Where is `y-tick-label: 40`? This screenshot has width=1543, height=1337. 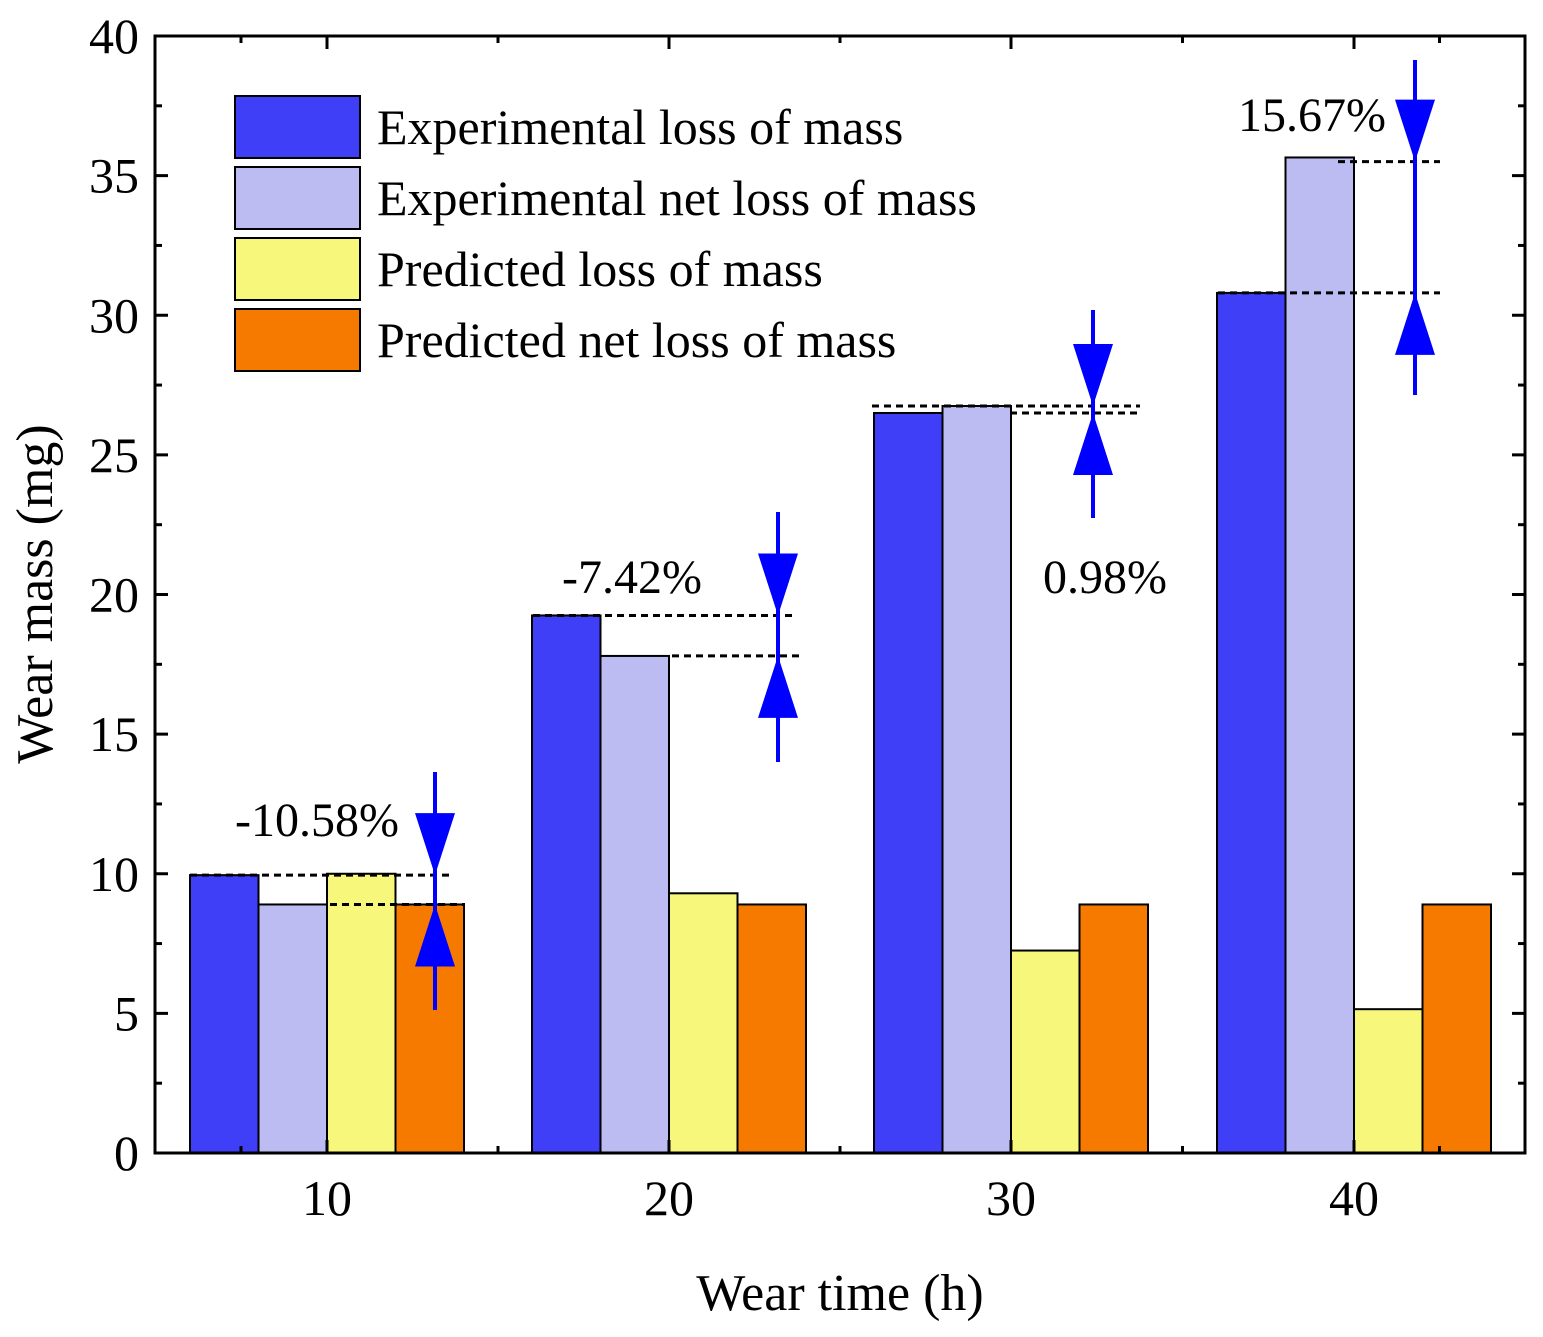 y-tick-label: 40 is located at coordinates (114, 36).